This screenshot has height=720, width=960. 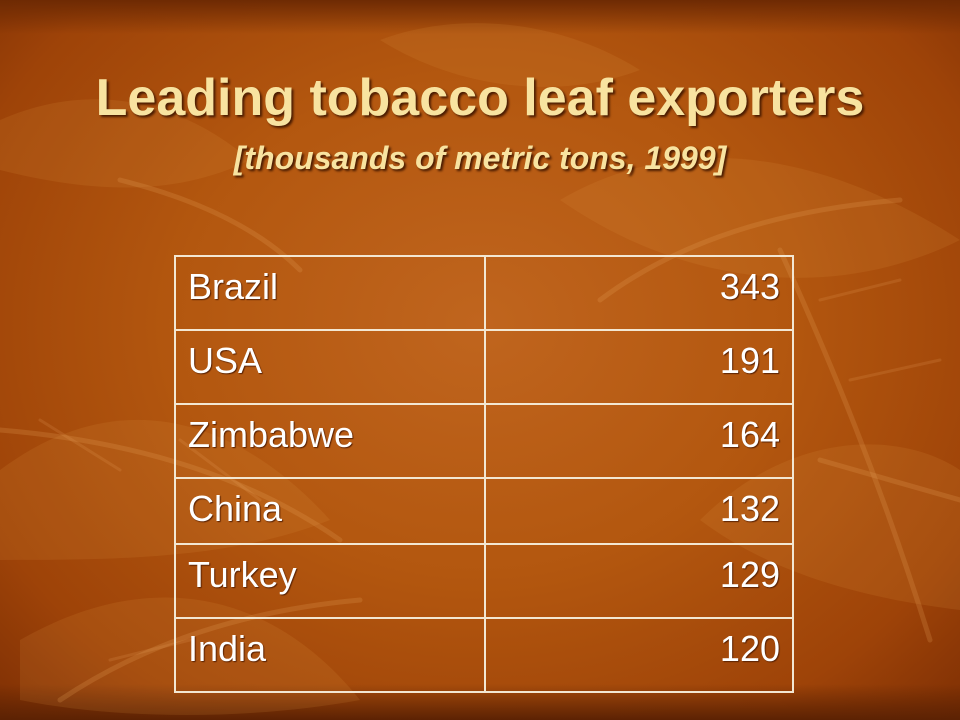 What do you see at coordinates (330, 581) in the screenshot?
I see `country-cell: Turkey` at bounding box center [330, 581].